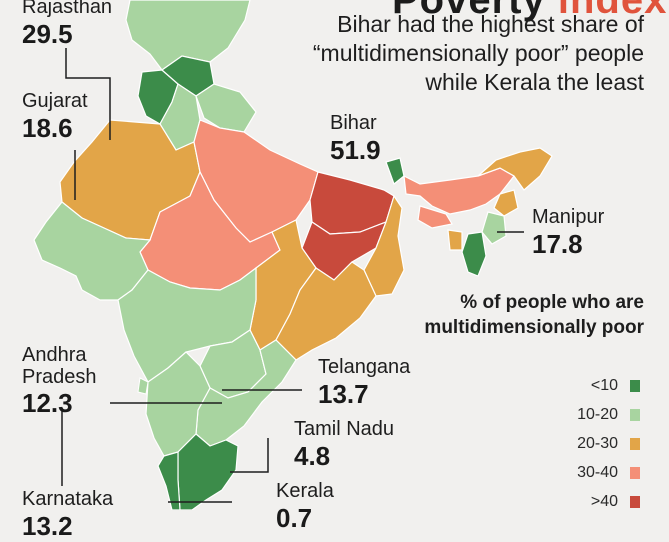  What do you see at coordinates (143, 386) in the screenshot?
I see `region-goa` at bounding box center [143, 386].